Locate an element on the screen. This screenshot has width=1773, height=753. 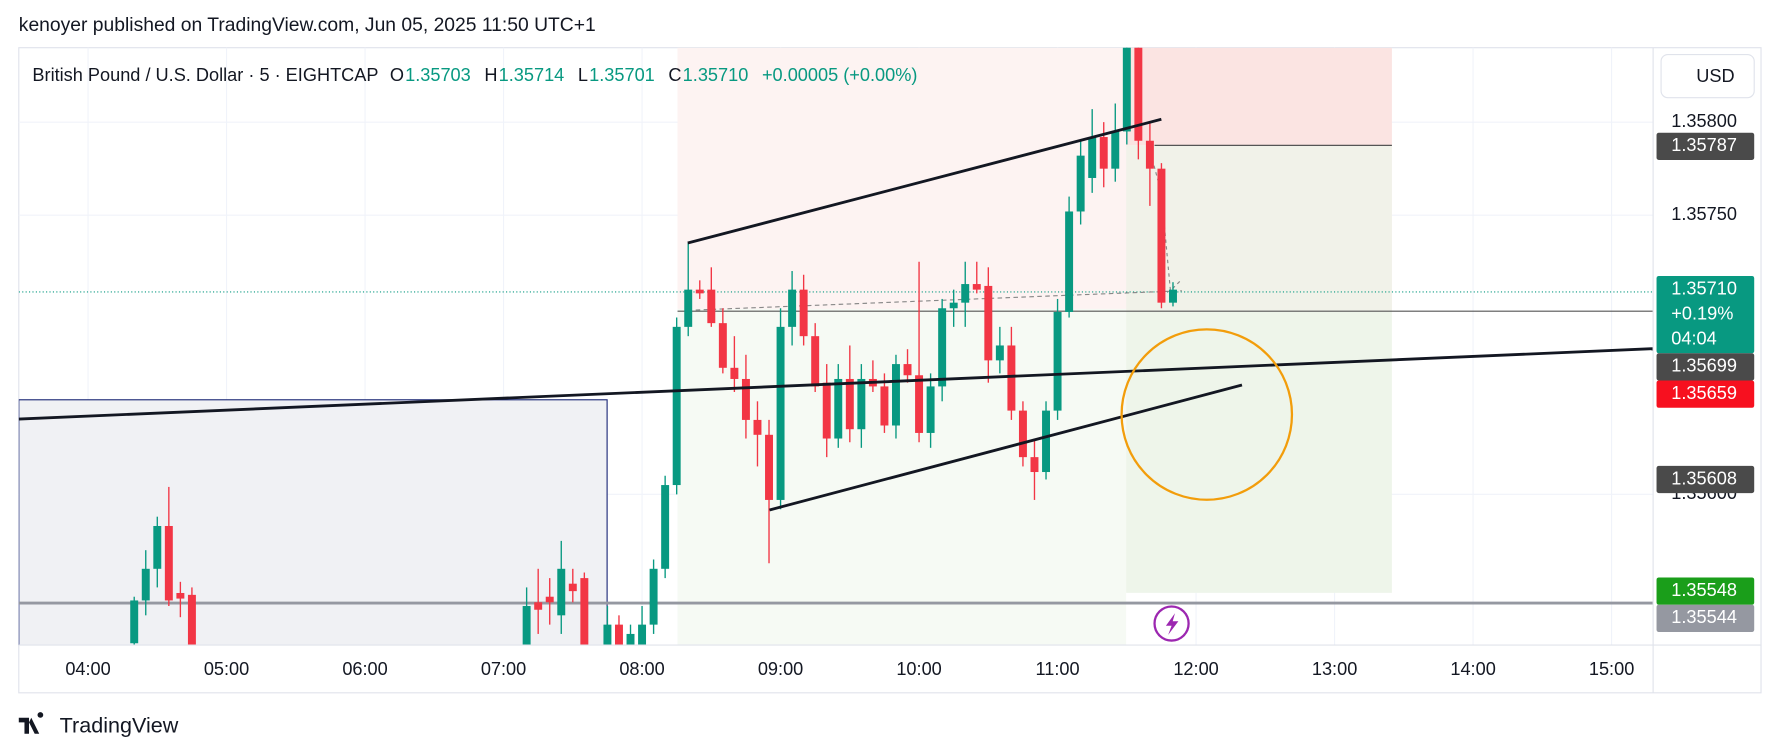
lightning-icon is located at coordinates (1172, 624).